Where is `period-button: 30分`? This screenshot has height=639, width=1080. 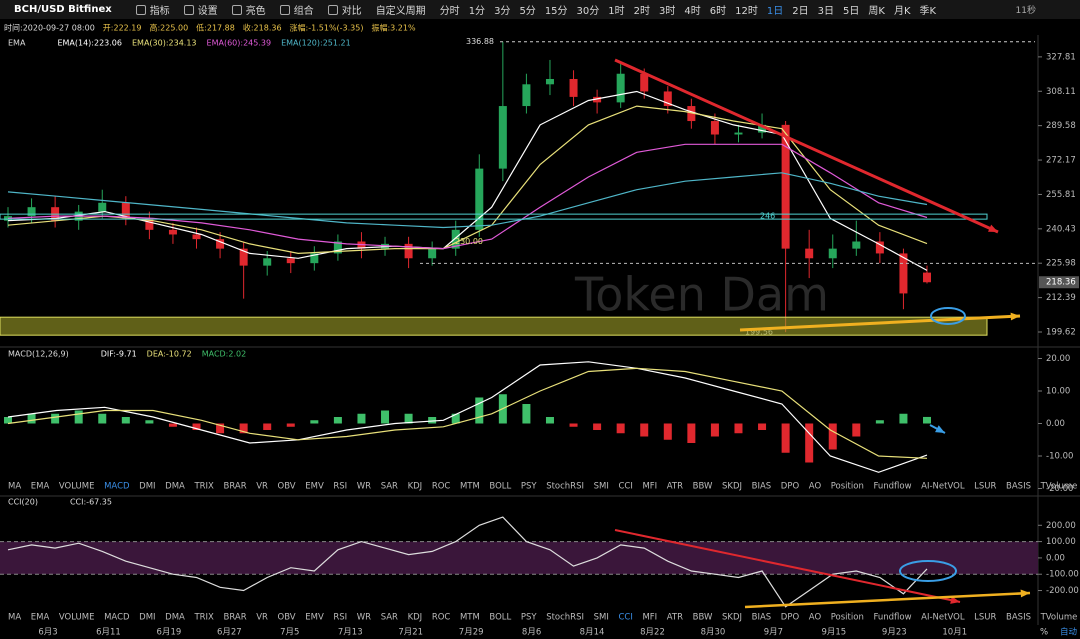 period-button: 30分 is located at coordinates (588, 11).